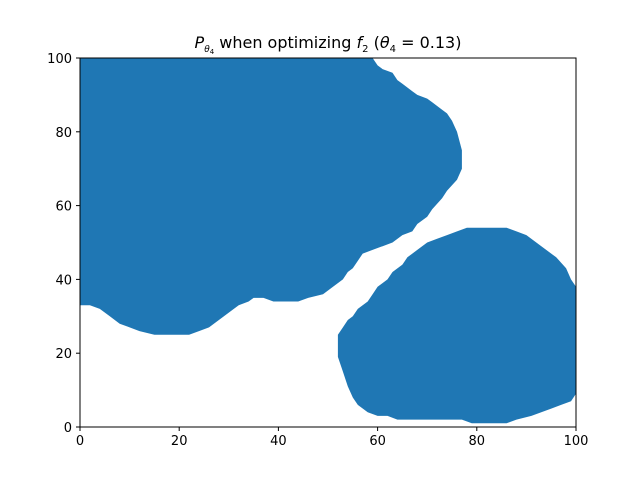 Image resolution: width=640 pixels, height=480 pixels. What do you see at coordinates (63, 133) in the screenshot?
I see `y-tick-label: 80` at bounding box center [63, 133].